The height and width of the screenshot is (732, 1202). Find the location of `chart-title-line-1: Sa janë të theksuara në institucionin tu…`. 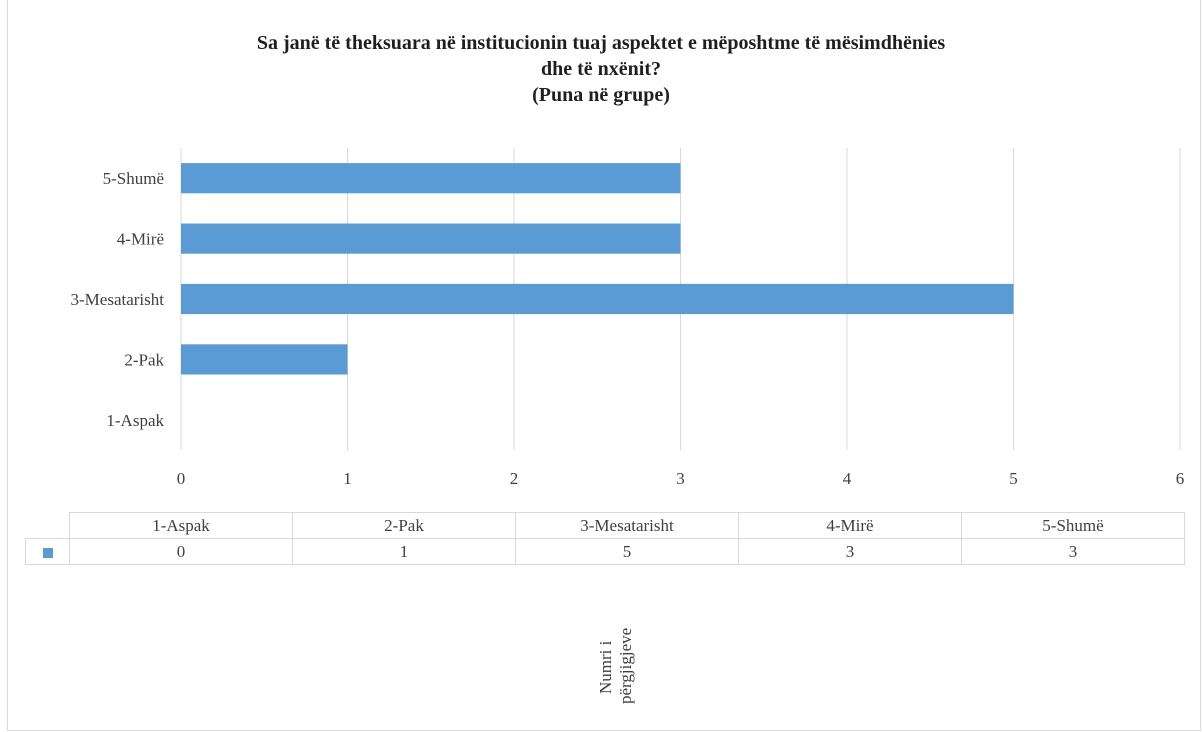

chart-title-line-1: Sa janë të theksuara në institucionin tu… is located at coordinates (601, 43).